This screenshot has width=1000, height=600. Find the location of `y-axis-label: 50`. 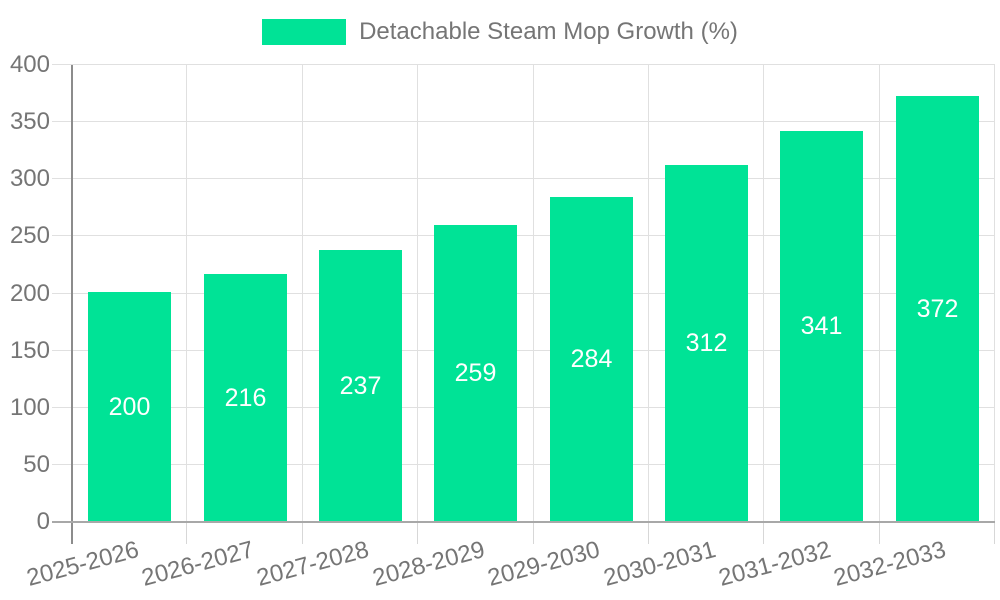

y-axis-label: 50 is located at coordinates (36, 464).